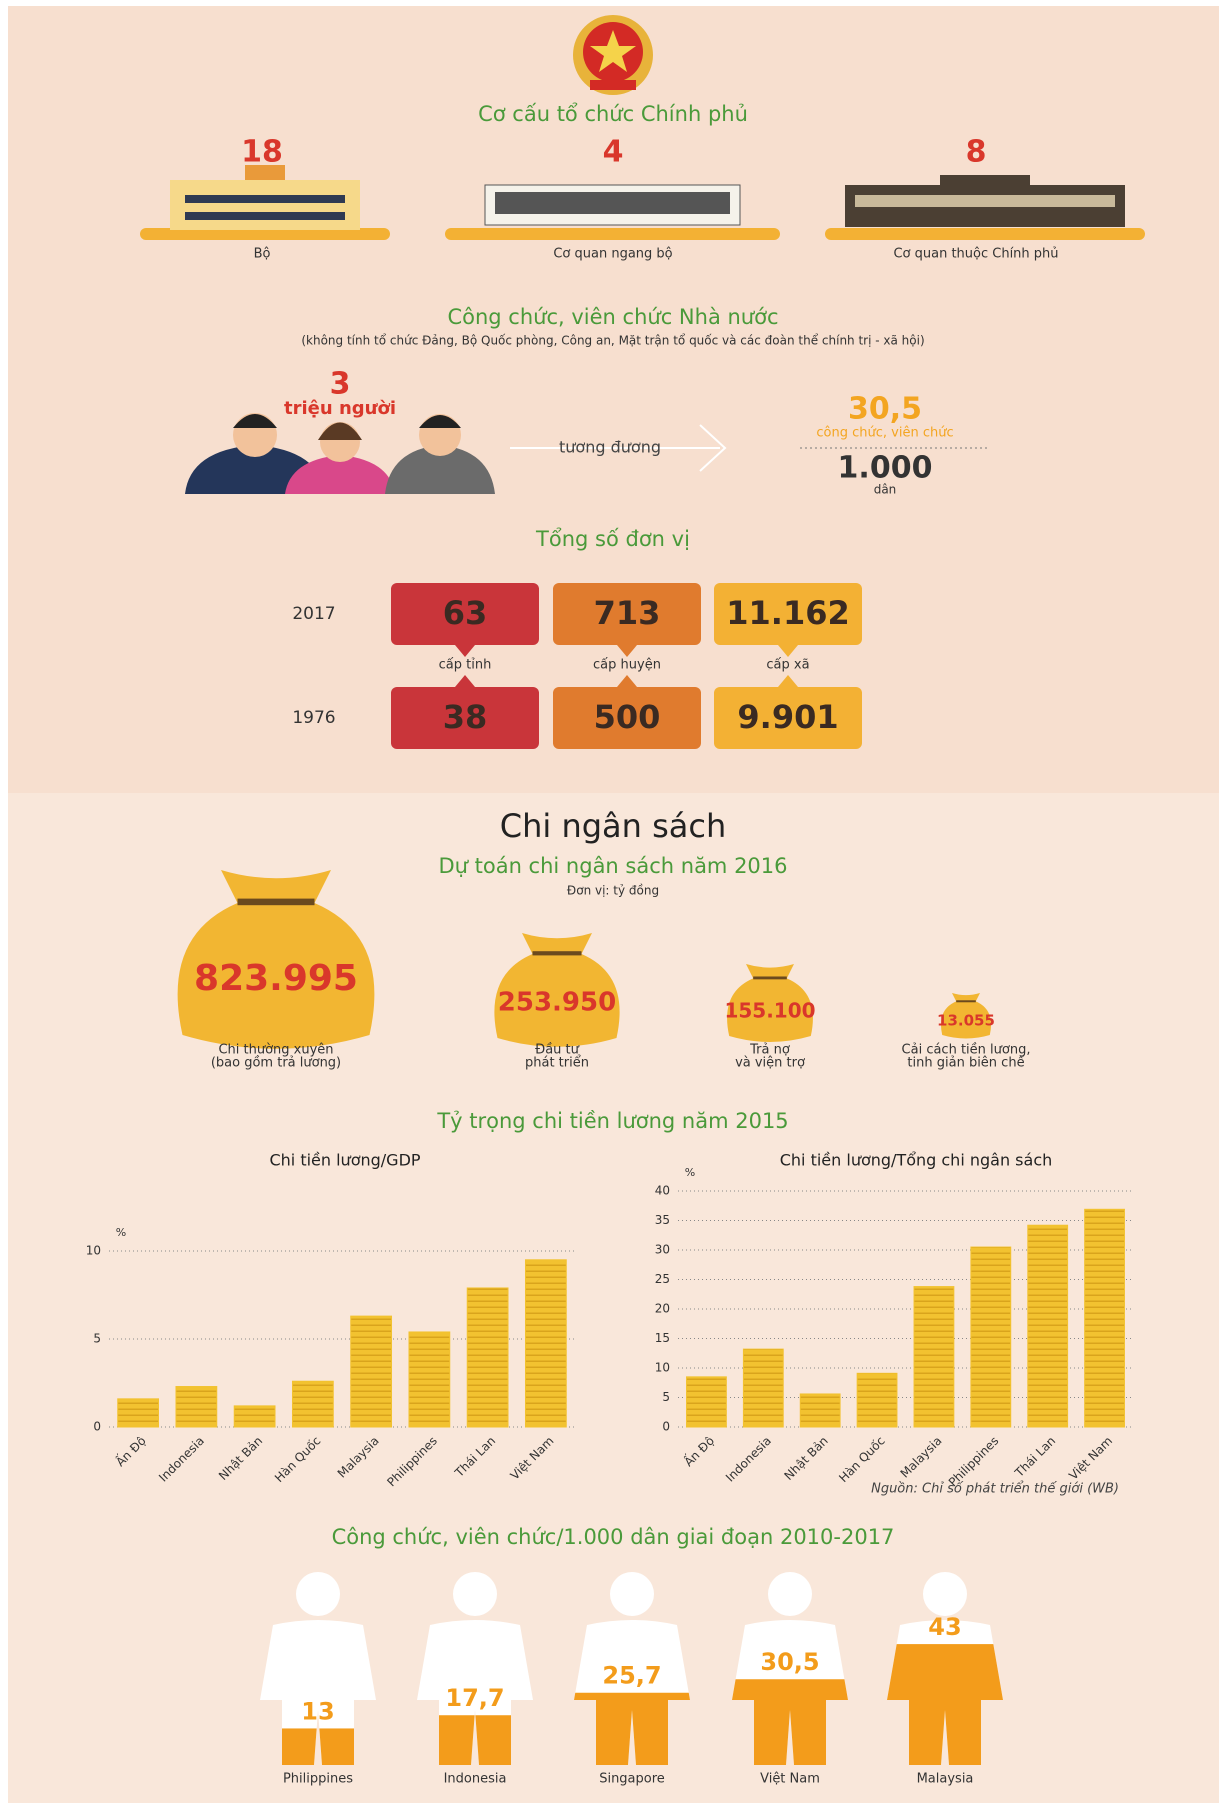  What do you see at coordinates (276, 978) in the screenshot?
I see `budget-value: 823.995` at bounding box center [276, 978].